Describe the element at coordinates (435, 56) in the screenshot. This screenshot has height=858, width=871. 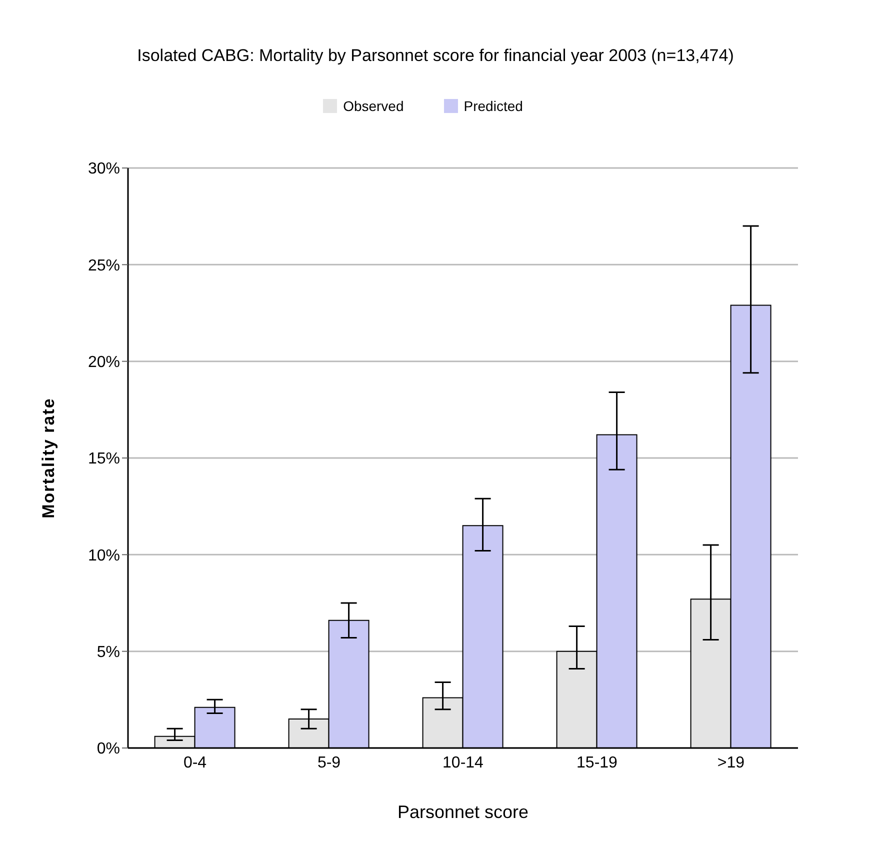
I see `chart-title: Isolated CABG: Mortality by Parsonnet score for financial year 2003 (n=13,474)` at that location.